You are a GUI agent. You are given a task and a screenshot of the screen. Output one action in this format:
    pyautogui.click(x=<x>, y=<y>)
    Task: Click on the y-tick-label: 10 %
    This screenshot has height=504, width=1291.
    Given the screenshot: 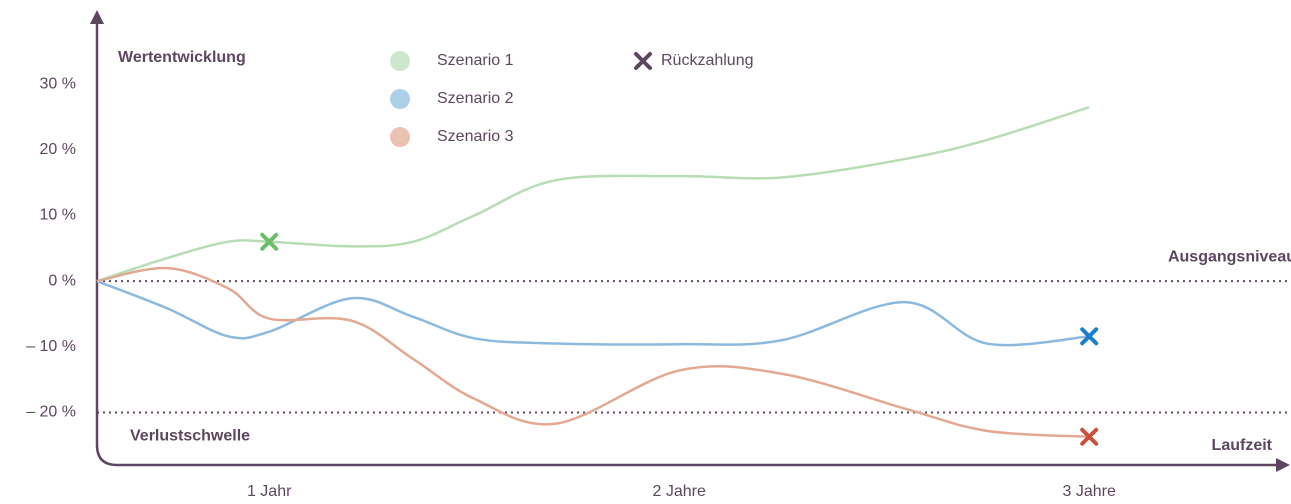 What is the action you would take?
    pyautogui.click(x=58, y=215)
    